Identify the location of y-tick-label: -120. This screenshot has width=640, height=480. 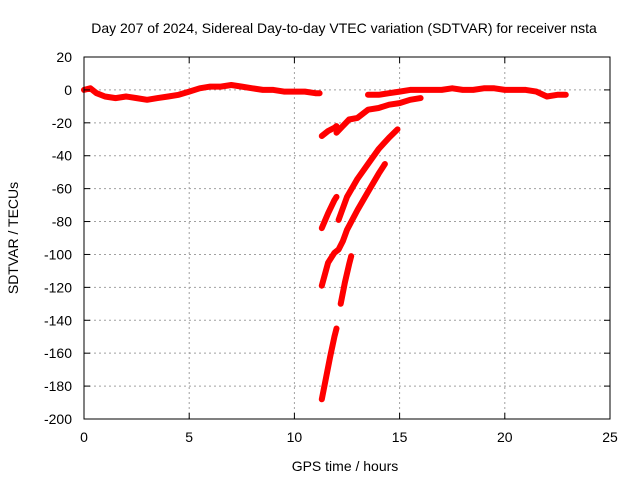
(58, 287).